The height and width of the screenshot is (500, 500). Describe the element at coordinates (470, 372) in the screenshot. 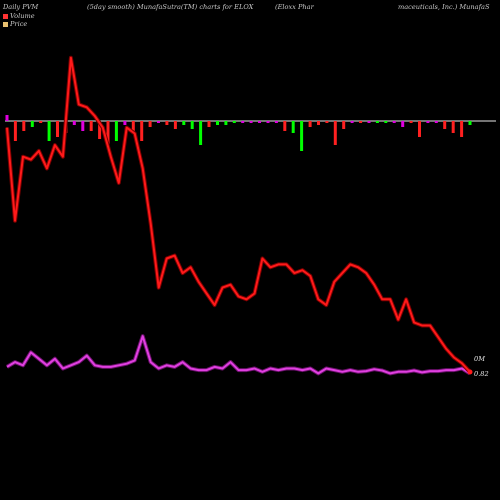

I see `price-last-point` at that location.